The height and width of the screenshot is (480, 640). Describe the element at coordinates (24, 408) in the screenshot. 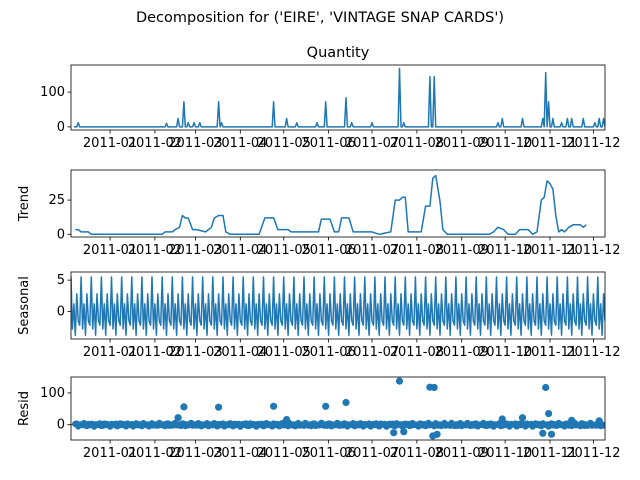

I see `y-axis-label: Resid` at that location.